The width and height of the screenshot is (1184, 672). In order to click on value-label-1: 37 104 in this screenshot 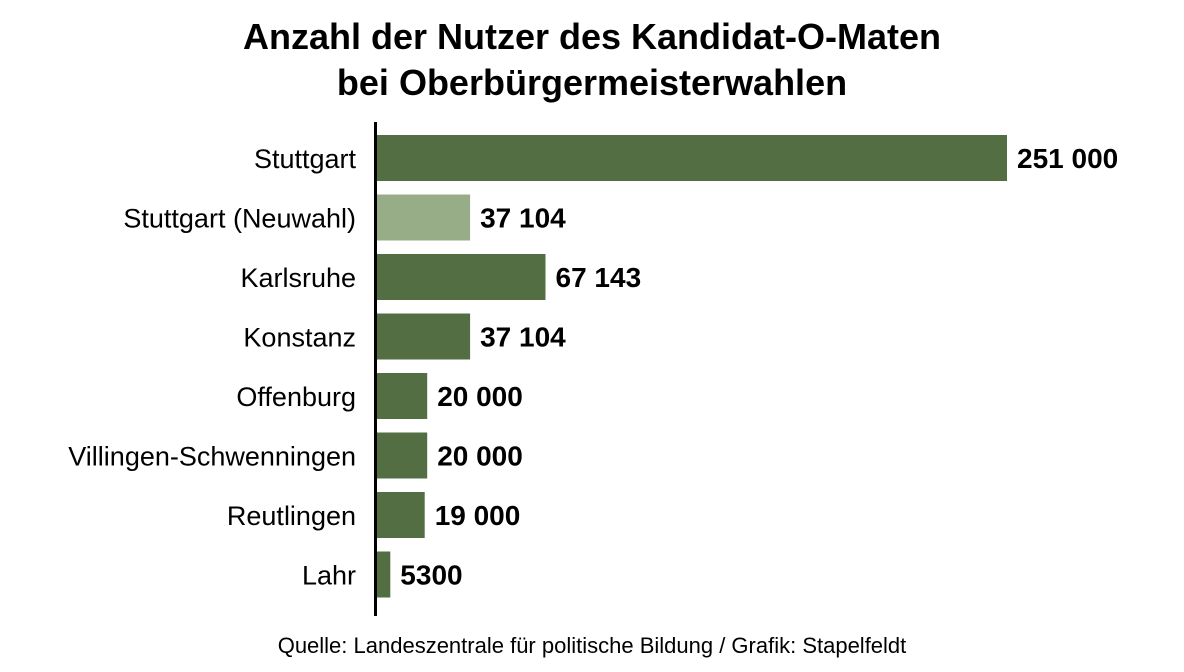, I will do `click(523, 218)`.